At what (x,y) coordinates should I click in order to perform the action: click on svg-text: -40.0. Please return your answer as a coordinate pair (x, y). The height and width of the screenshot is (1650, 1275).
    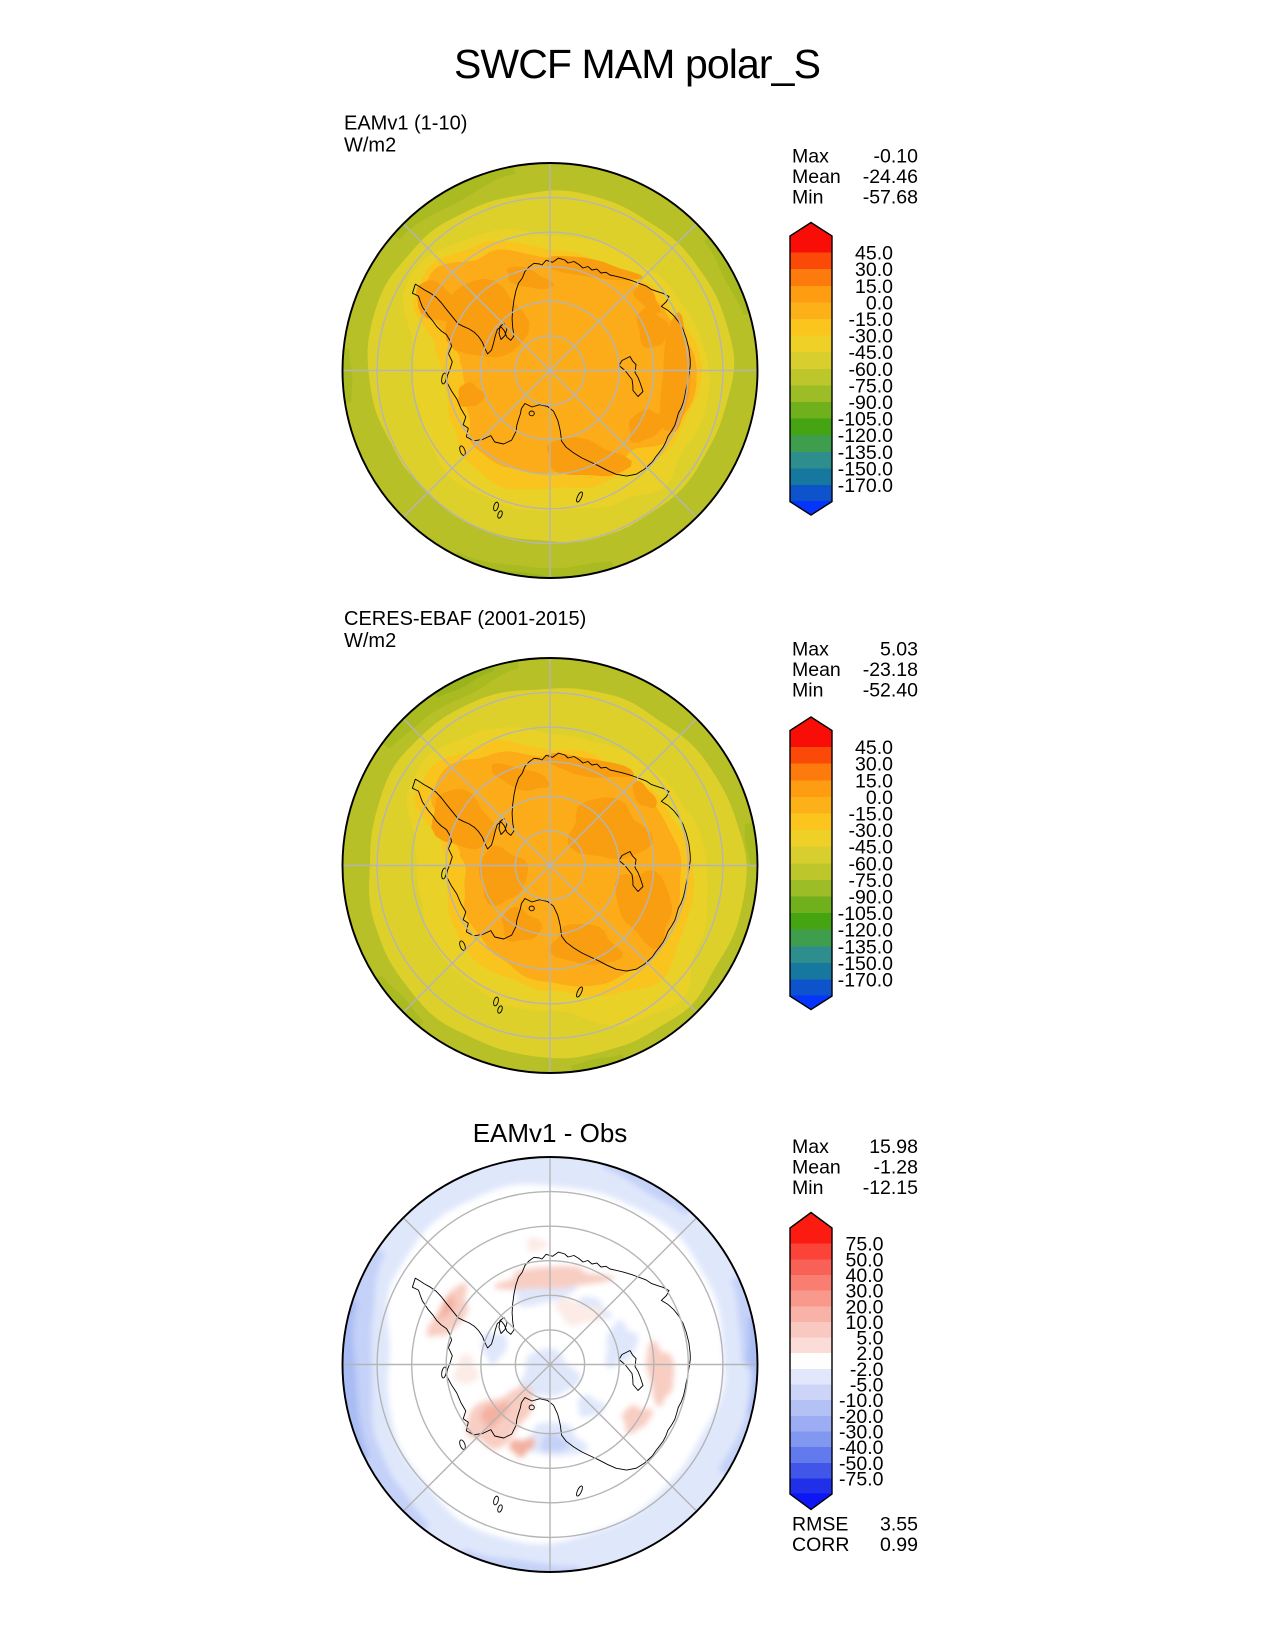
    Looking at the image, I should click on (861, 1448).